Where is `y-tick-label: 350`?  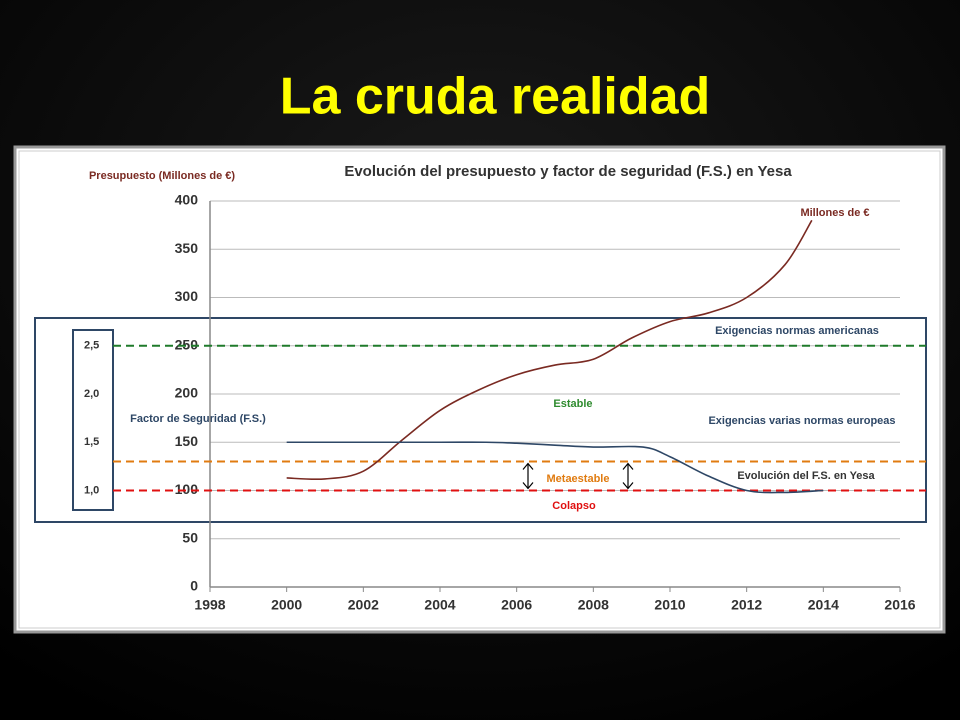
y-tick-label: 350 is located at coordinates (187, 248).